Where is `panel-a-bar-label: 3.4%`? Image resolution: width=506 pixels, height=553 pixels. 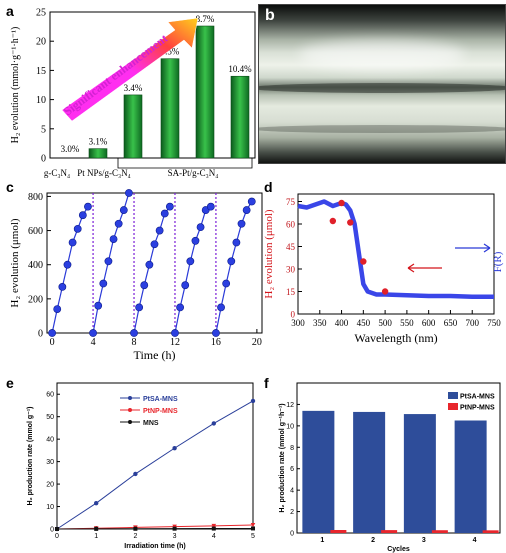
panel-a-bar-label: 3.4% is located at coordinates (133, 88).